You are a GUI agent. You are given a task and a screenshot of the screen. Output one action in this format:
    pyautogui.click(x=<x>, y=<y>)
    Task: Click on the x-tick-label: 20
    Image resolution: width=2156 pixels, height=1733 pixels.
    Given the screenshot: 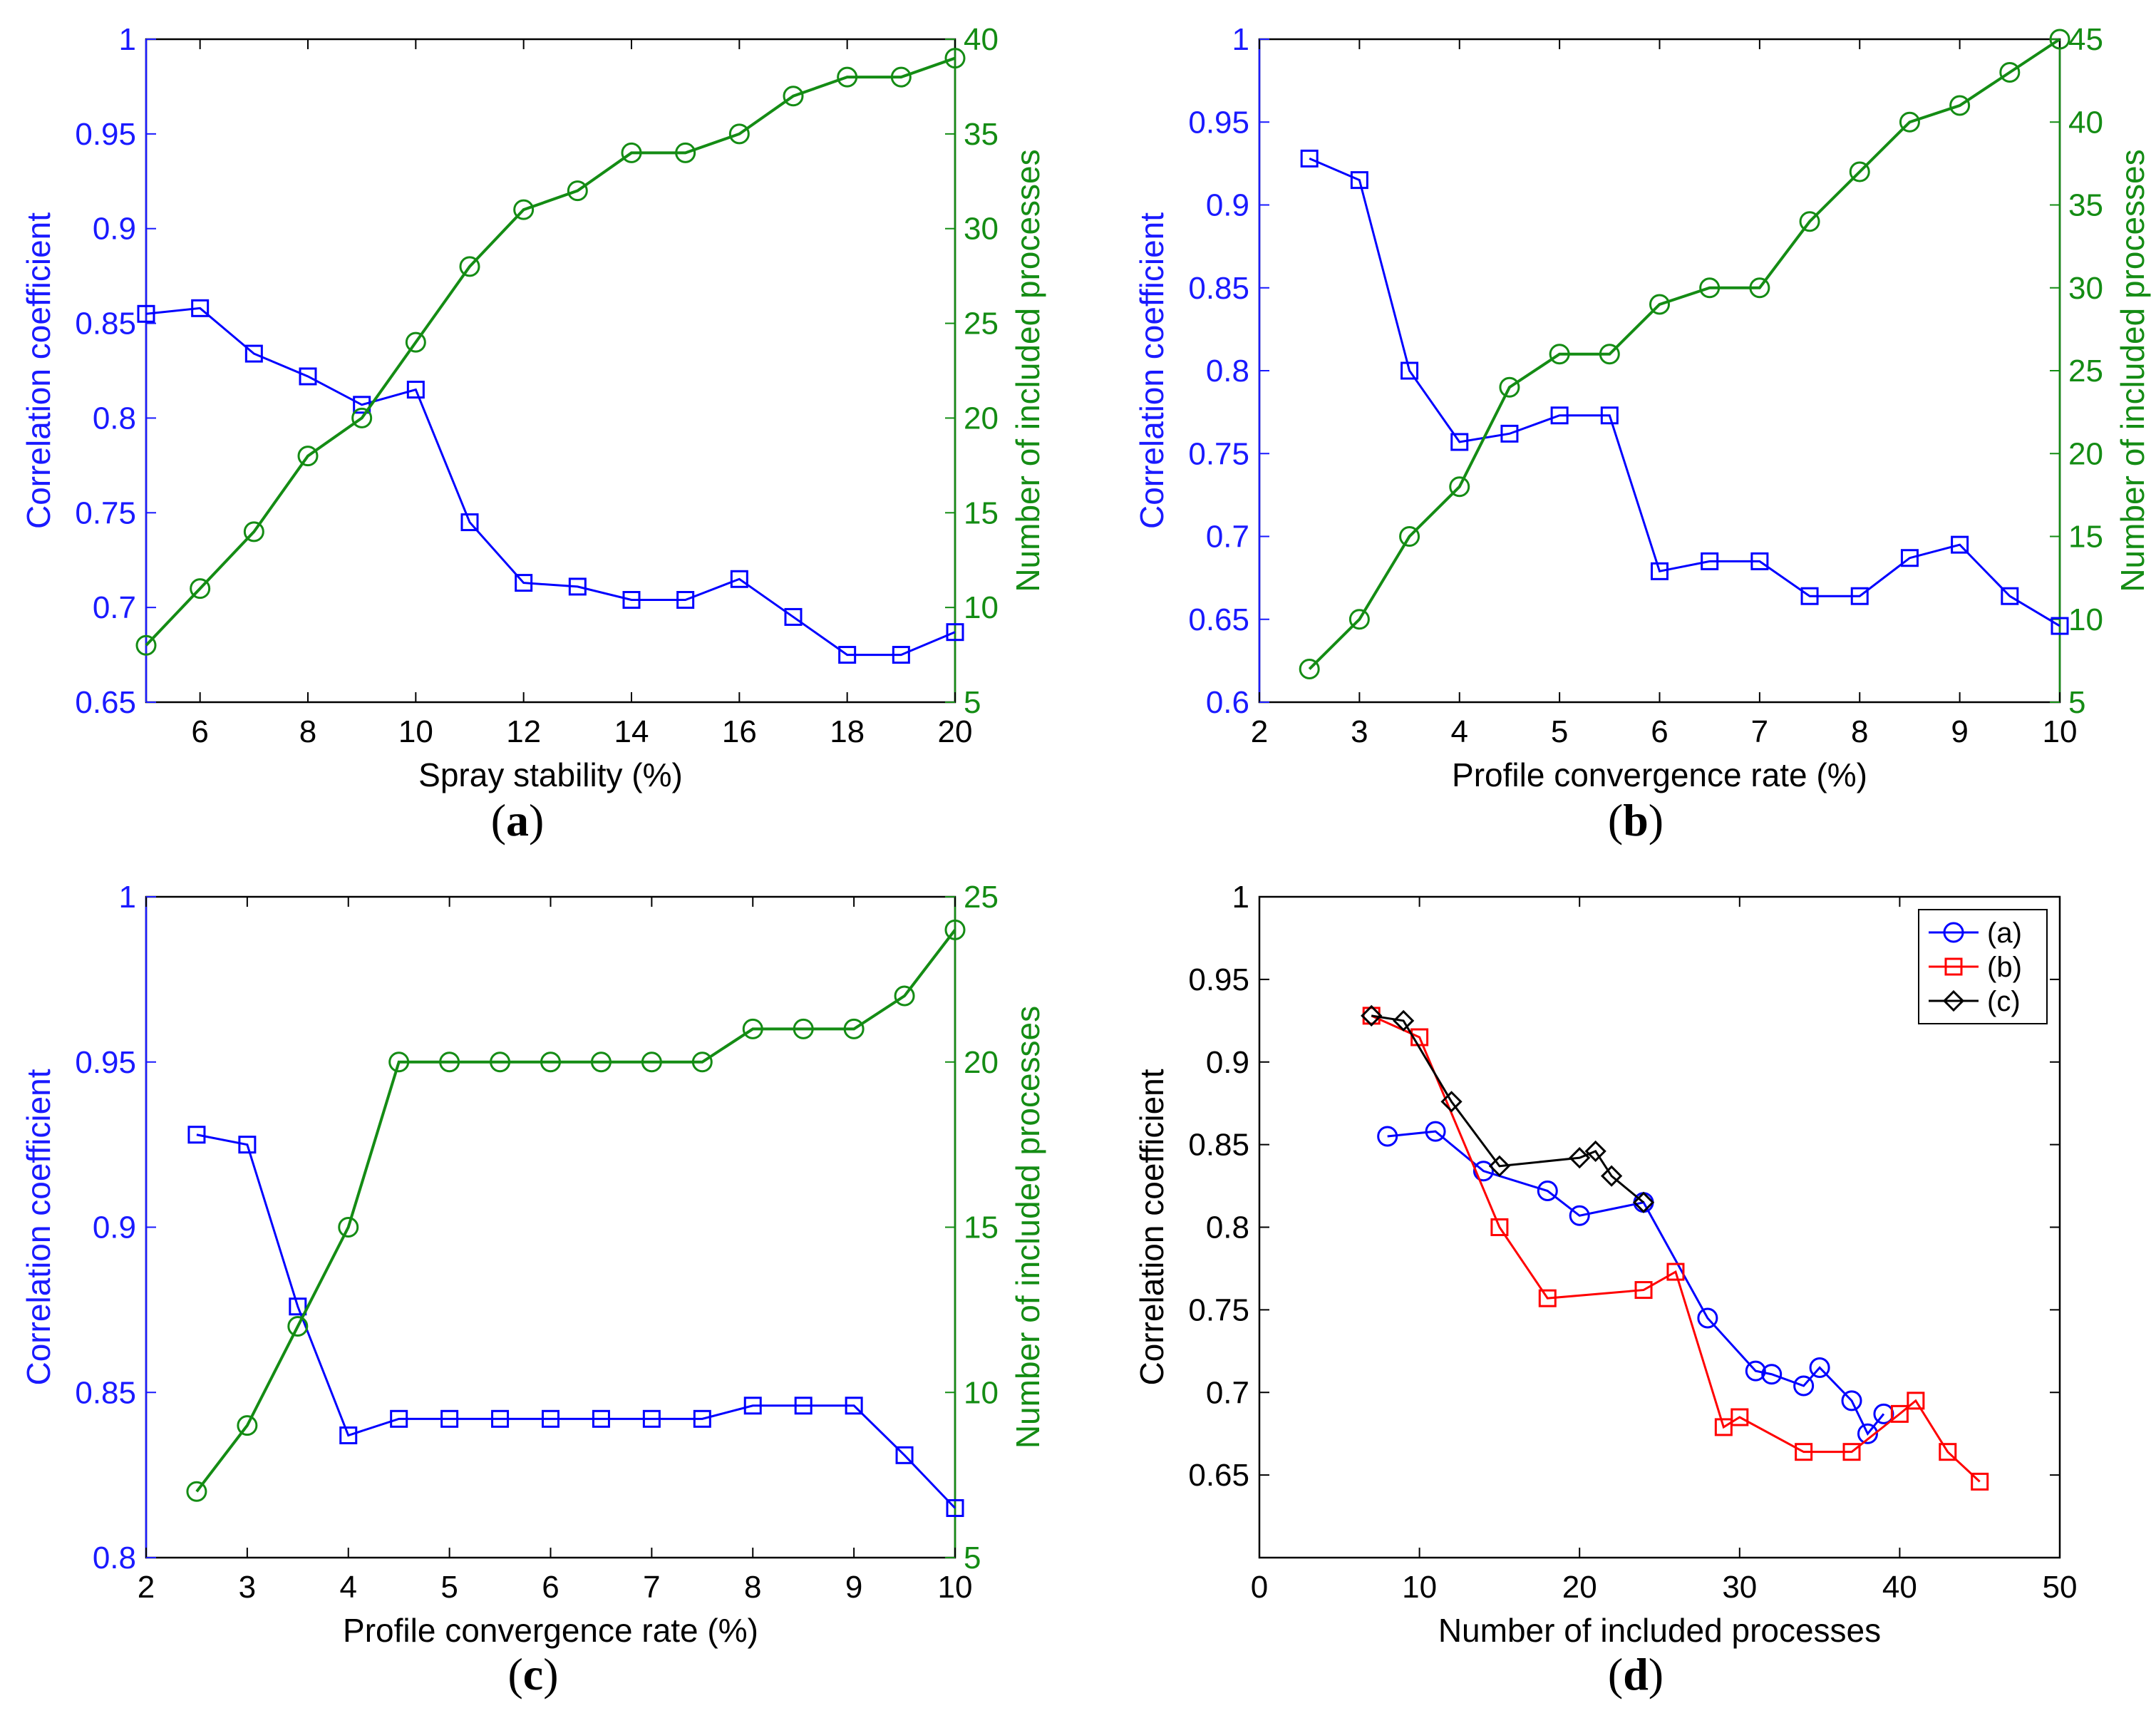 What is the action you would take?
    pyautogui.click(x=955, y=732)
    